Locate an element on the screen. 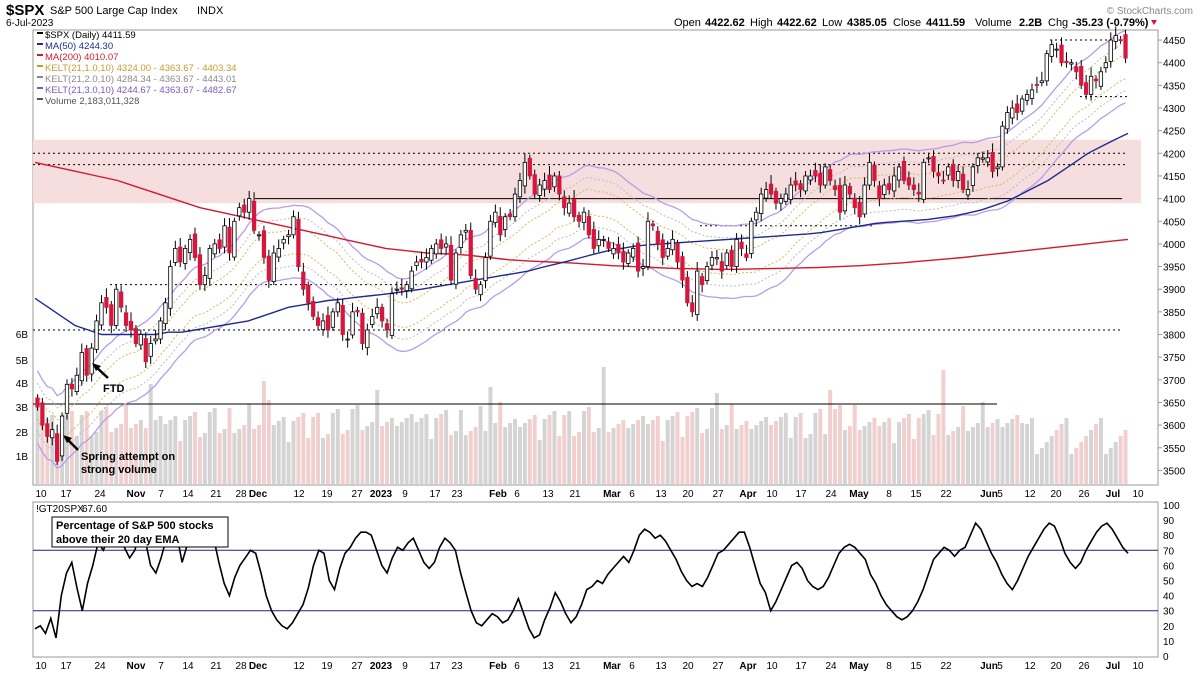 The height and width of the screenshot is (675, 1200). x-tick-label: May is located at coordinates (859, 494).